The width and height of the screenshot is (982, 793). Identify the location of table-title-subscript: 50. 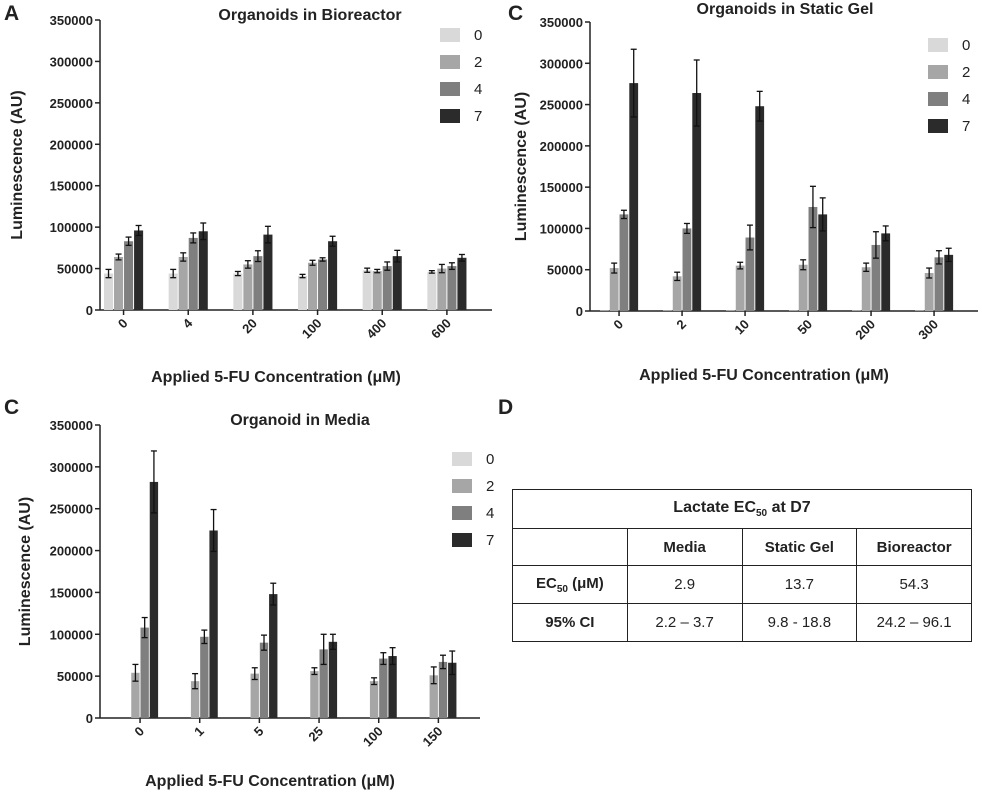
(762, 514).